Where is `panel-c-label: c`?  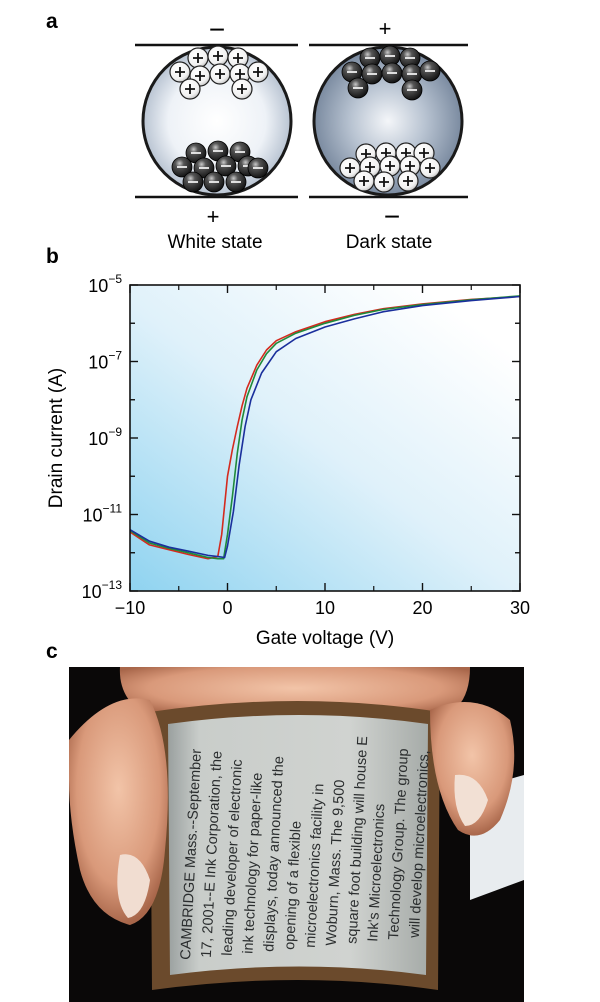
panel-c-label: c is located at coordinates (52, 651).